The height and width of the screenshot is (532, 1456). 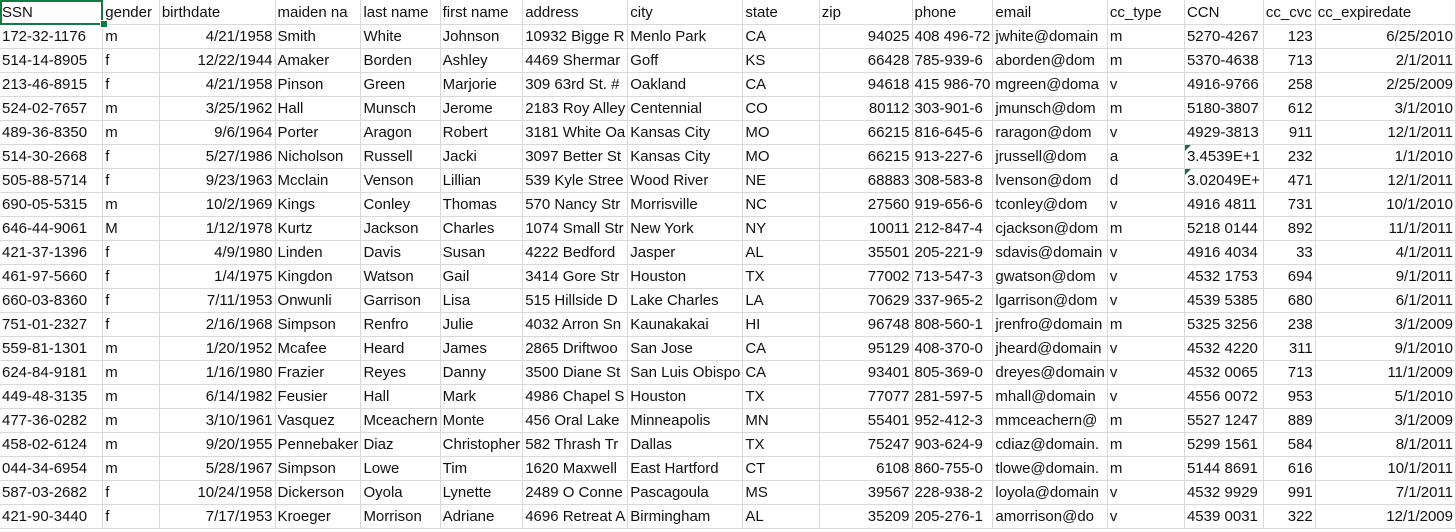 I want to click on header-cell-gender: gender, so click(x=131, y=12).